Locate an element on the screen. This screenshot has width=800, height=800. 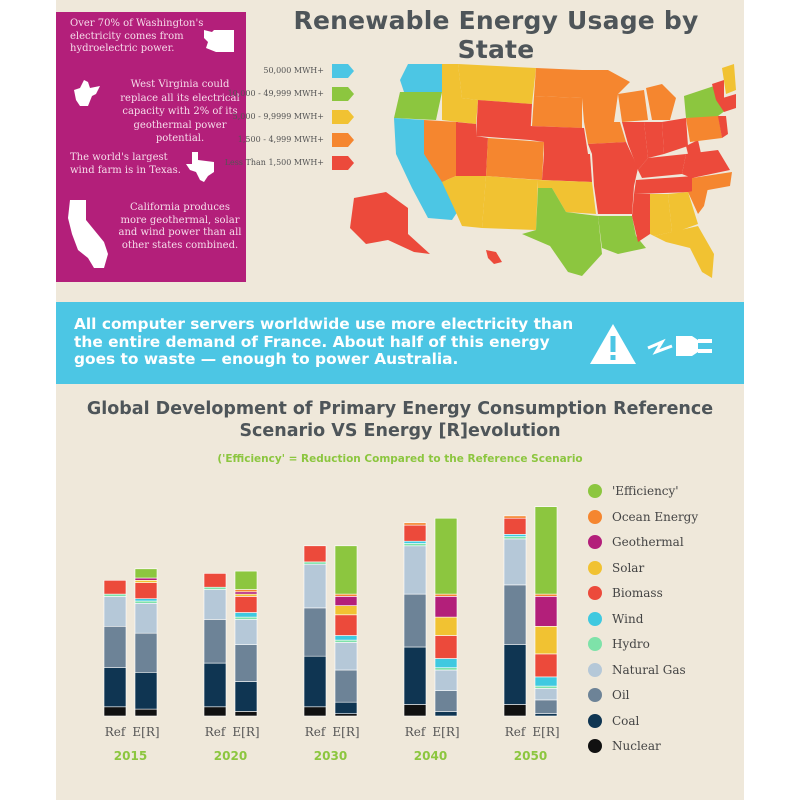
map-region-michigan is located at coordinates (661, 102).